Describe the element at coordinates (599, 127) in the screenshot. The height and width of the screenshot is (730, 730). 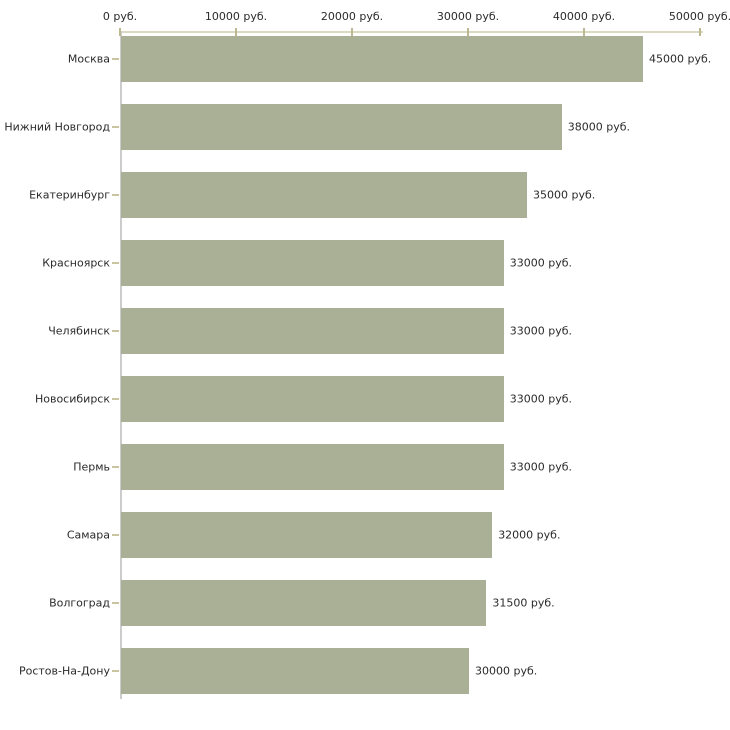
I see `value-label: 38000 руб.` at that location.